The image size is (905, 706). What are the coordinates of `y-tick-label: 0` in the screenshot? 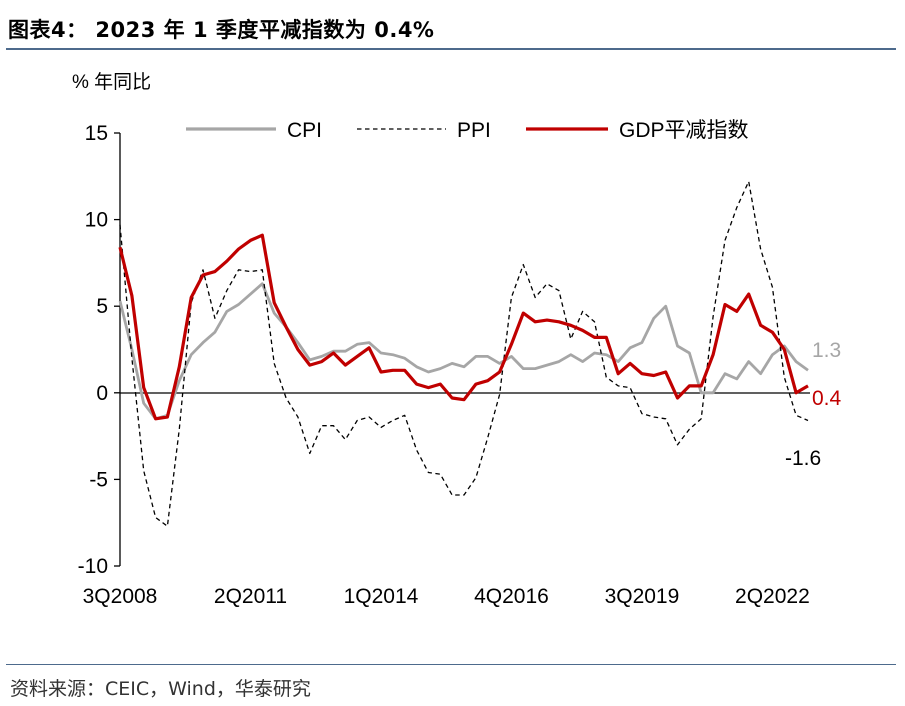 It's located at (102, 393).